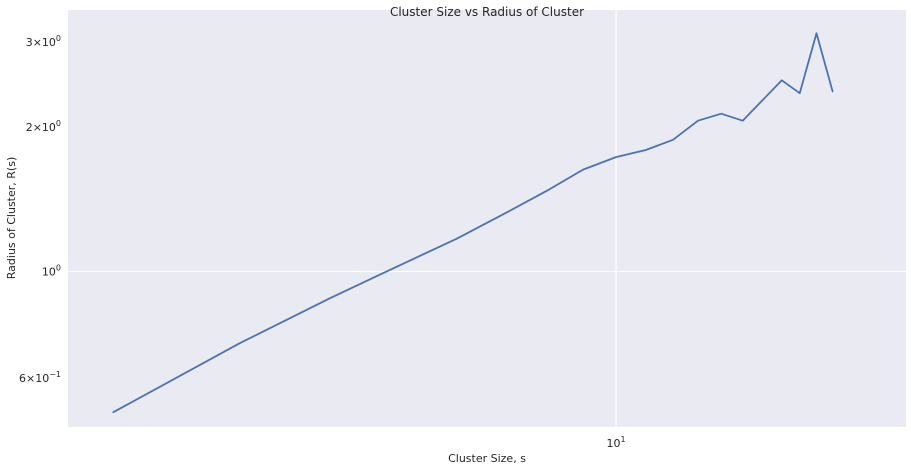 The image size is (911, 470). I want to click on x-axis-label: Cluster Size, s, so click(487, 458).